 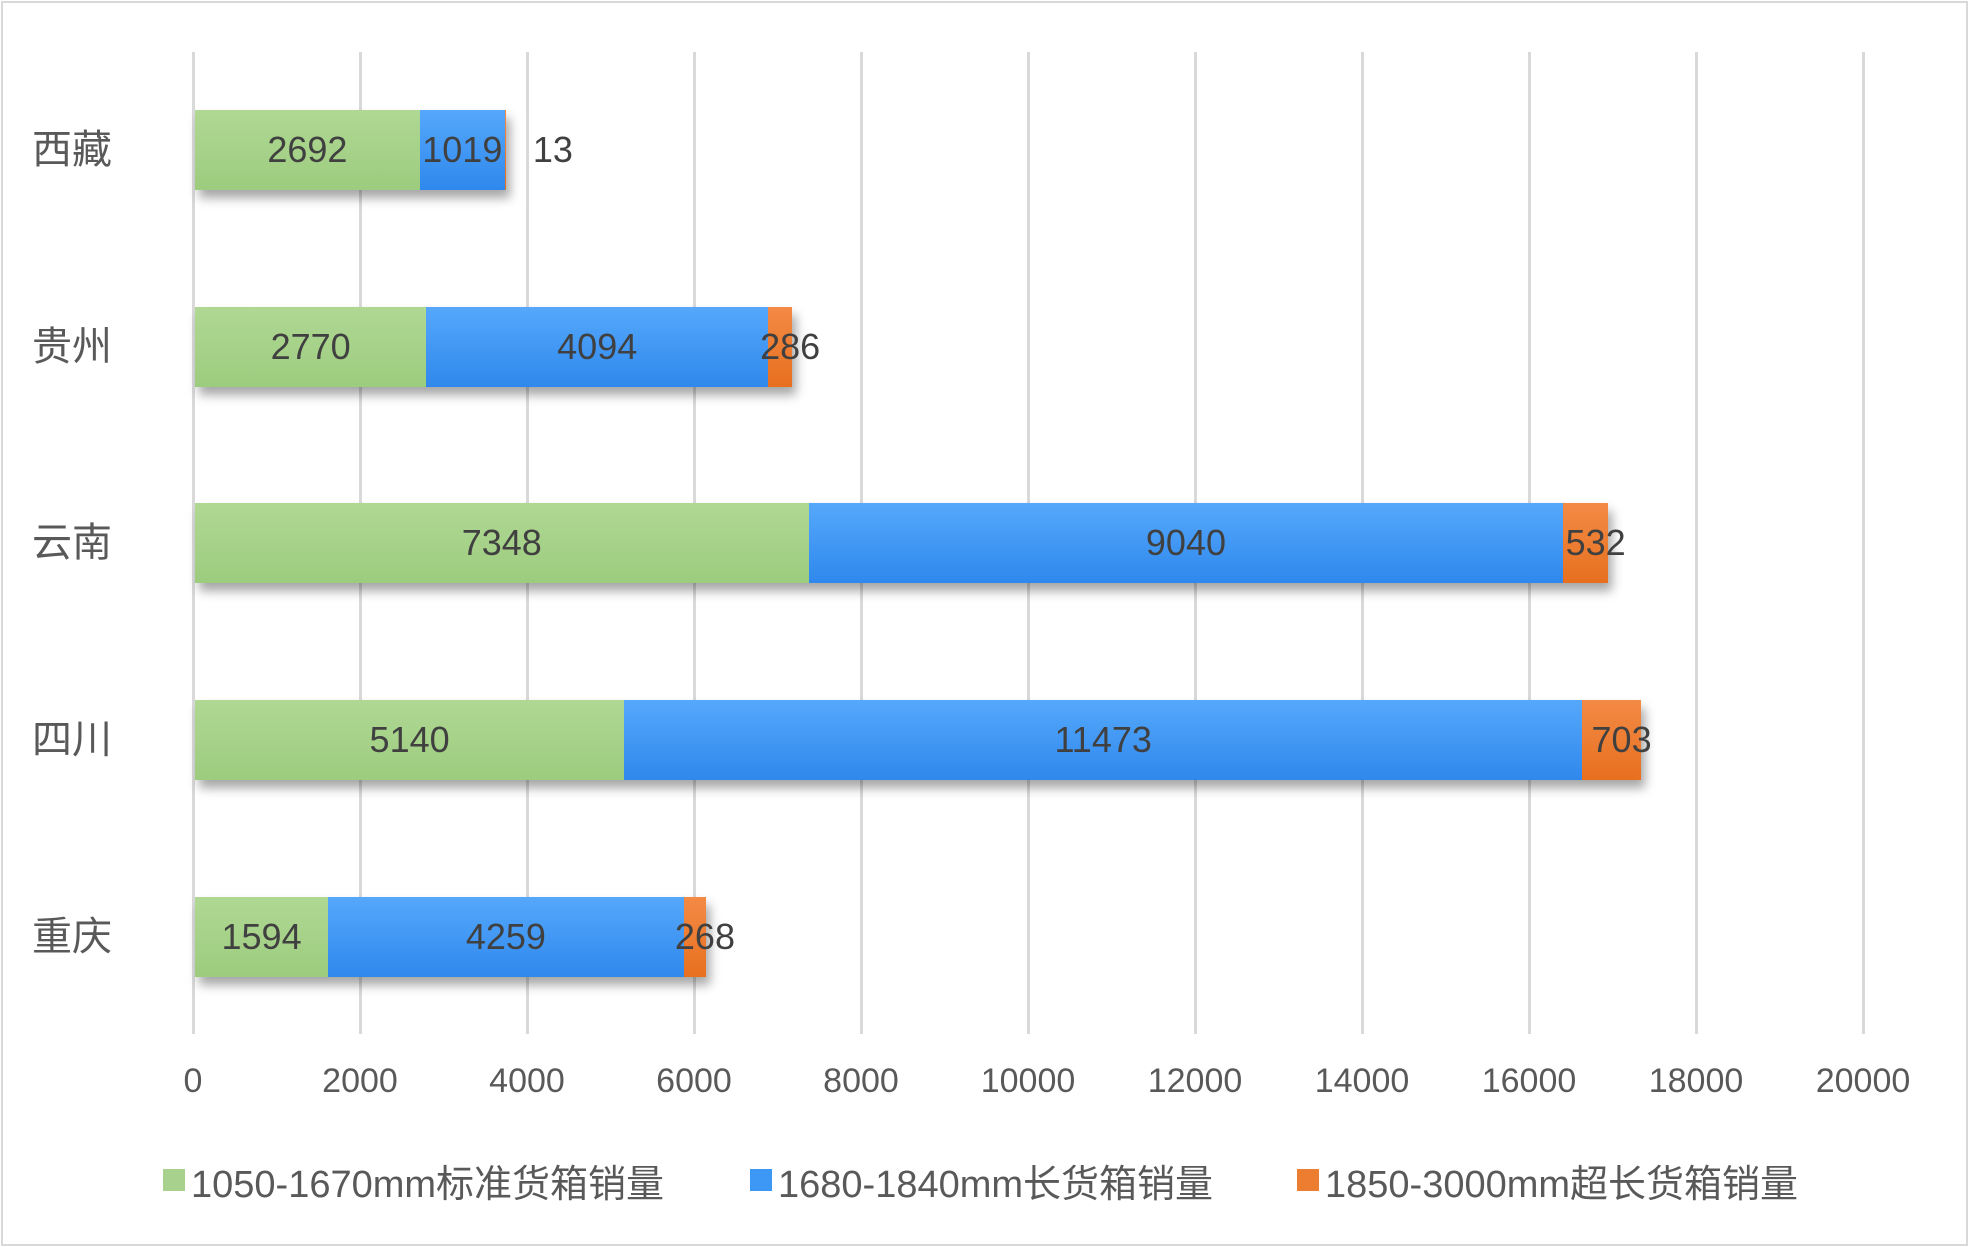 I want to click on data-label: 2770, so click(x=310, y=346).